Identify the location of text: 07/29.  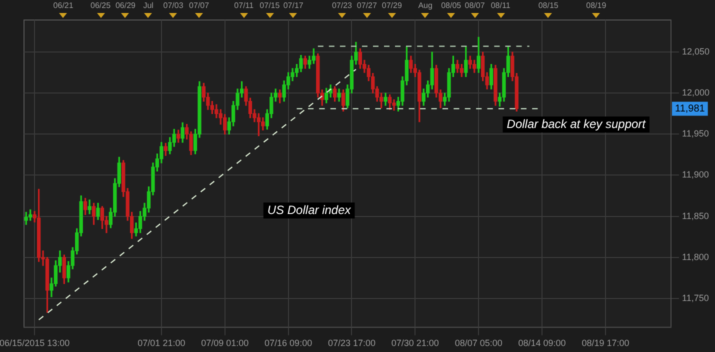
(392, 5).